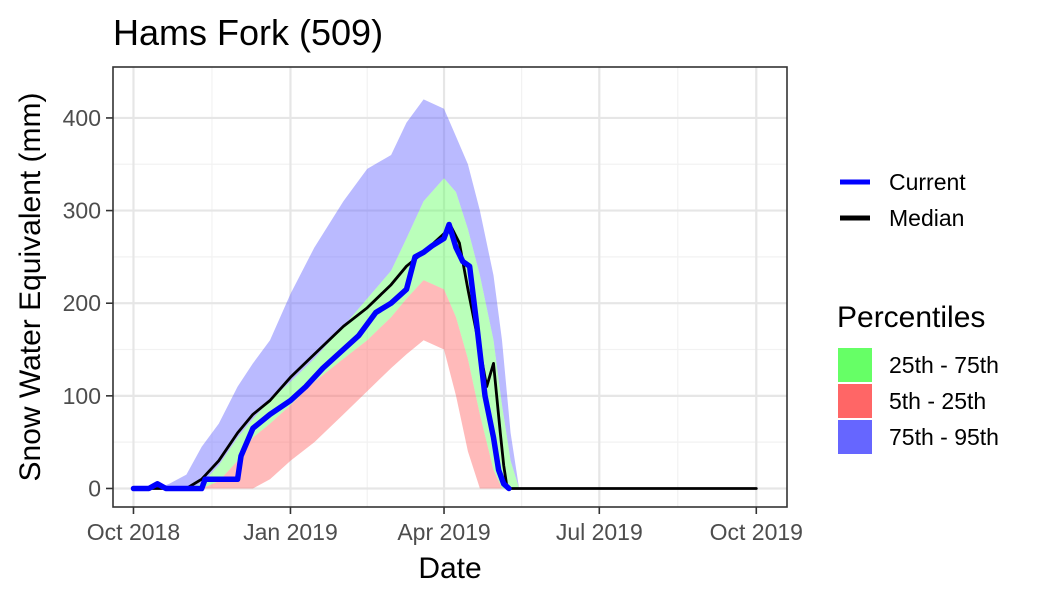  What do you see at coordinates (30, 286) in the screenshot?
I see `y-axis-title: Snow Water Equivalent (mm)` at bounding box center [30, 286].